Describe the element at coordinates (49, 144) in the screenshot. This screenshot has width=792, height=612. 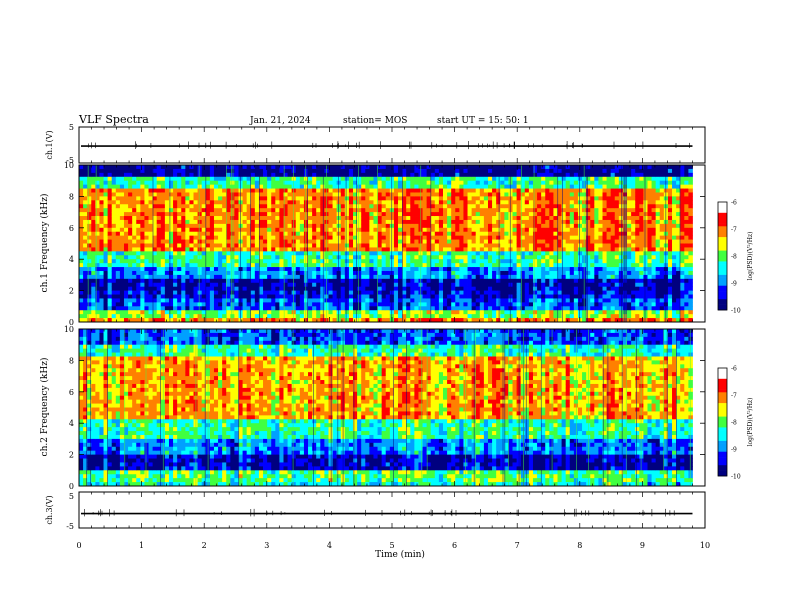
I see `ch1-waveform-ylabel: ch.1(V)` at that location.